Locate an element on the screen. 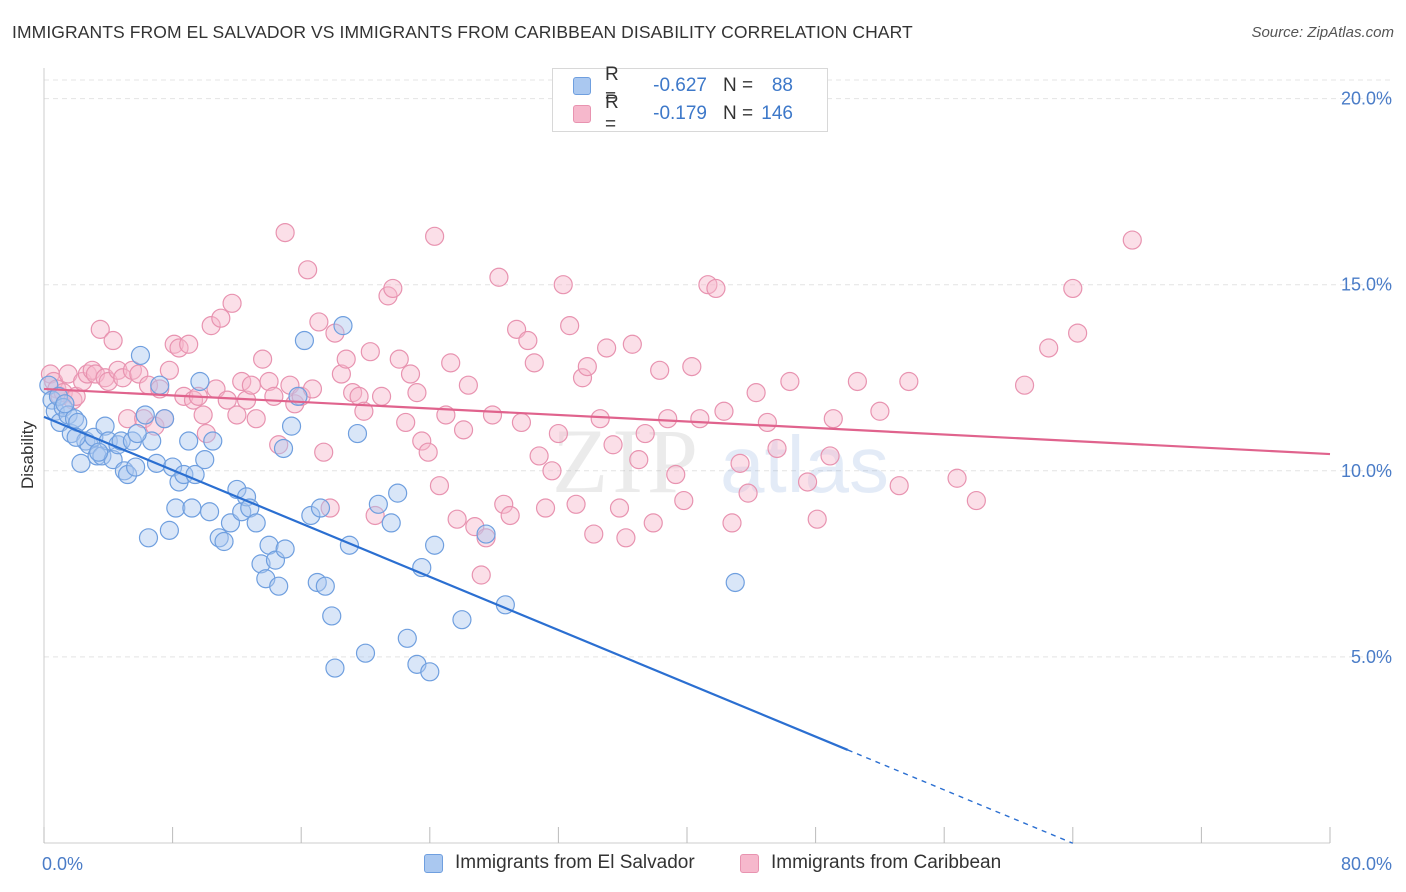 The width and height of the screenshot is (1406, 892). series-label-caribbean: Immigrants from Caribbean is located at coordinates (886, 862).